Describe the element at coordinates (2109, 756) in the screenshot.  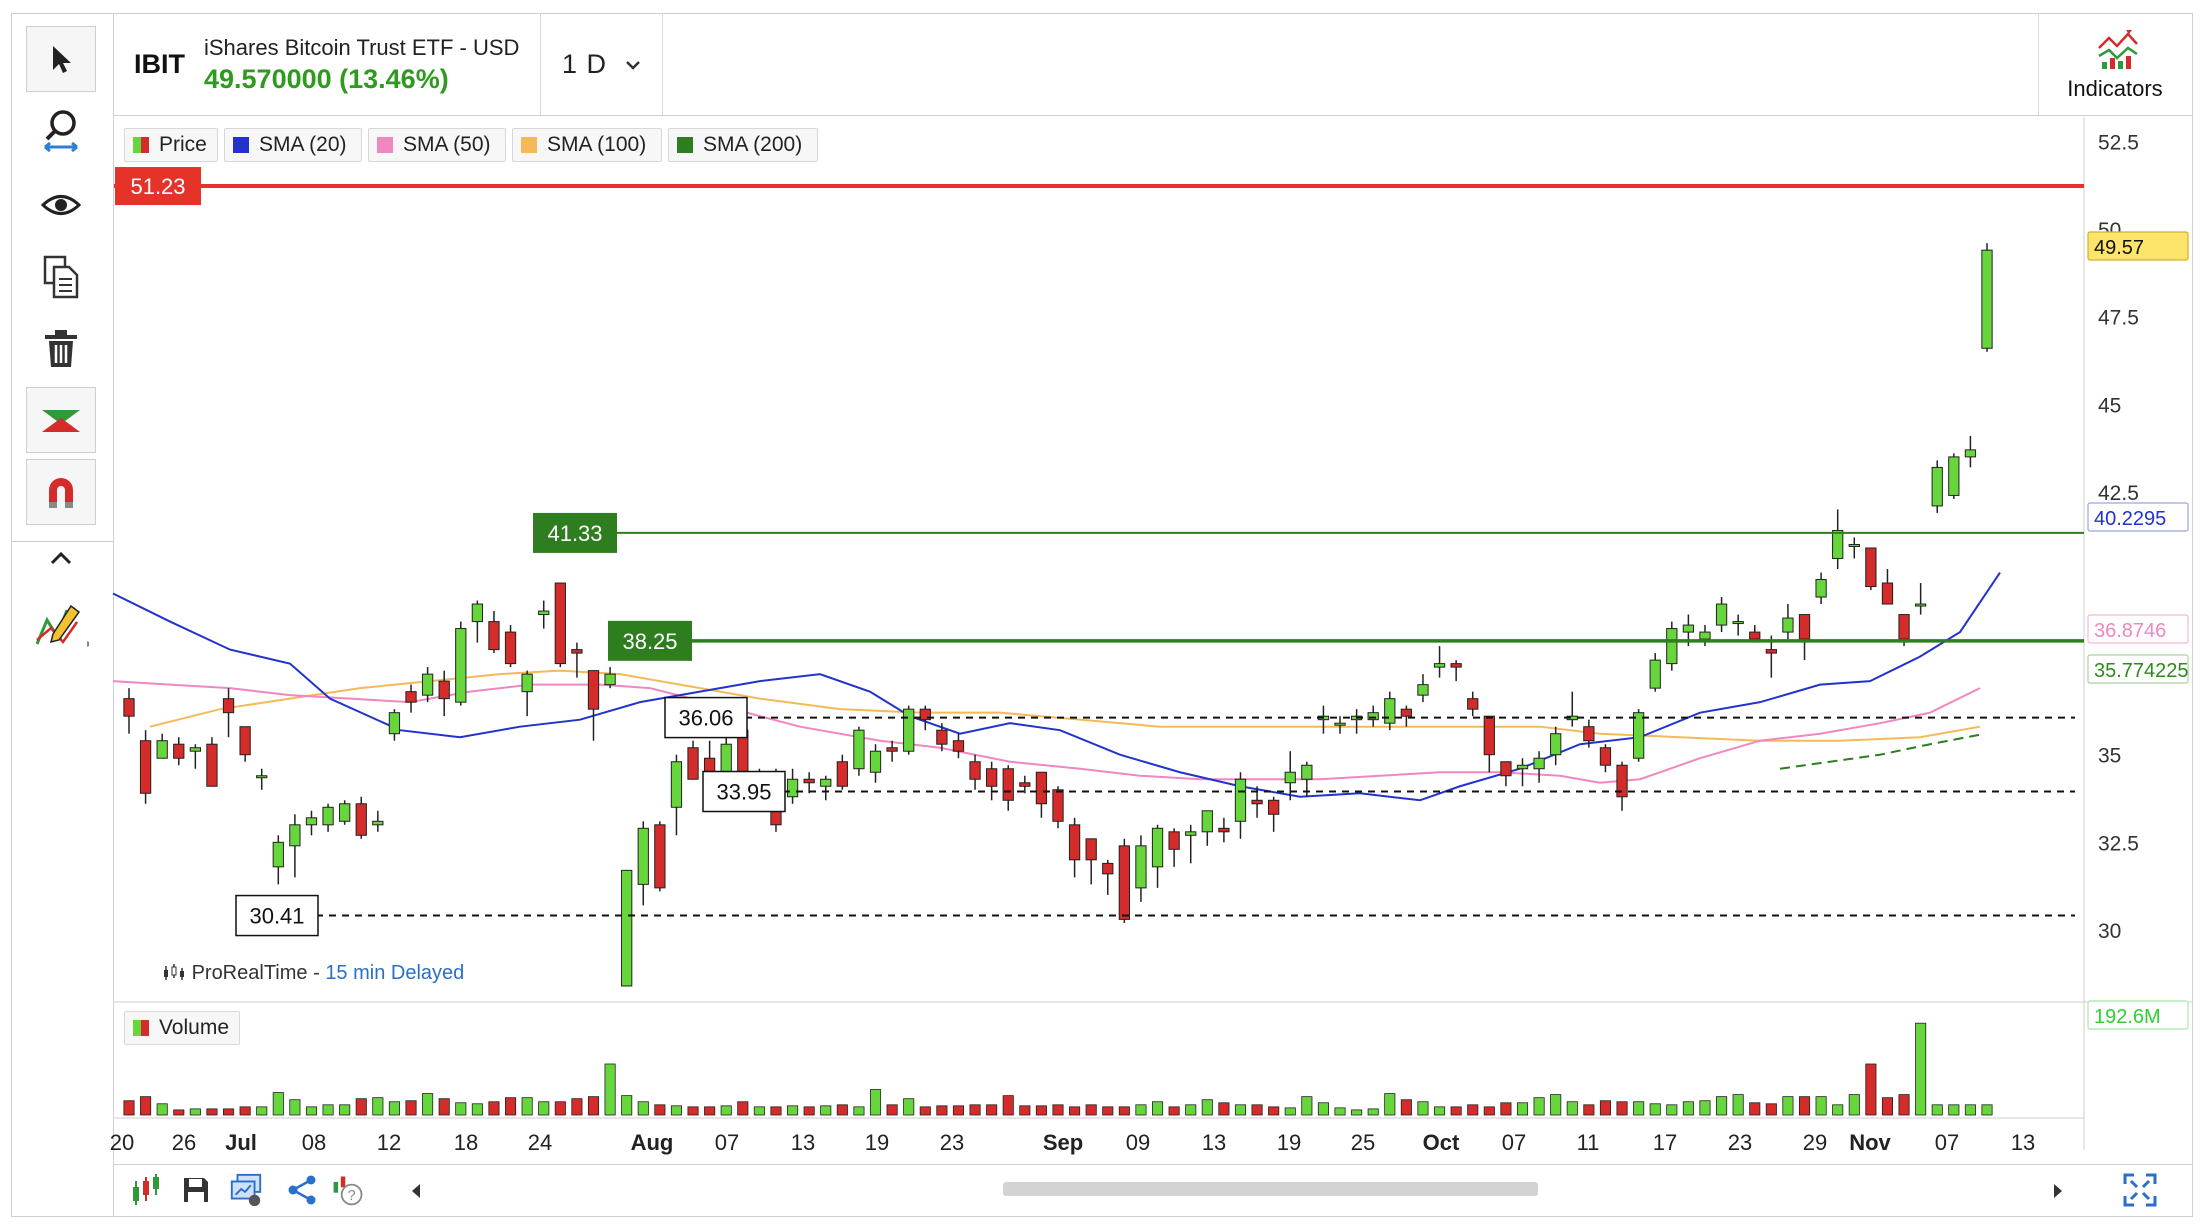
I see `y-tick-label: 35` at that location.